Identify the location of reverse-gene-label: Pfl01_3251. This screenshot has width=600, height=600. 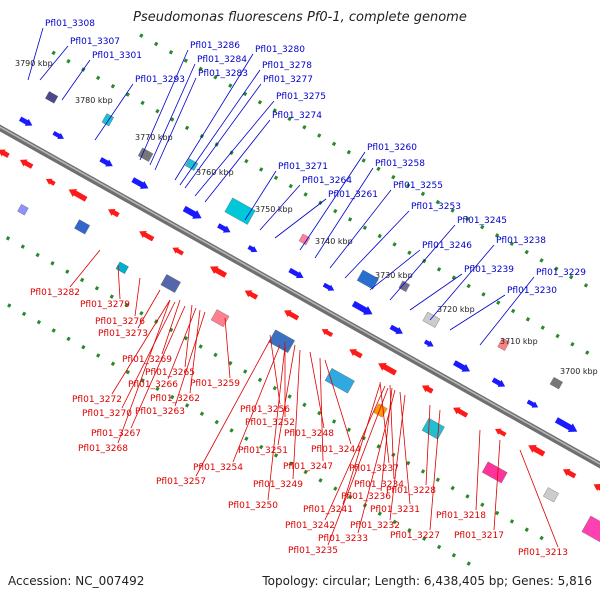
(263, 451).